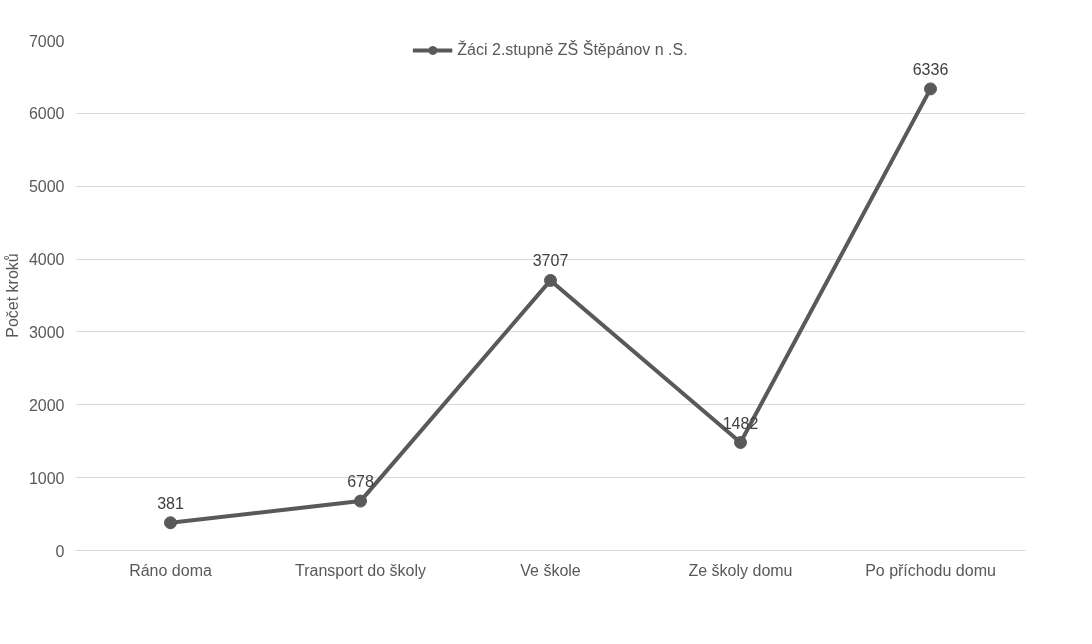  I want to click on y-tick-label: 4000, so click(46, 260).